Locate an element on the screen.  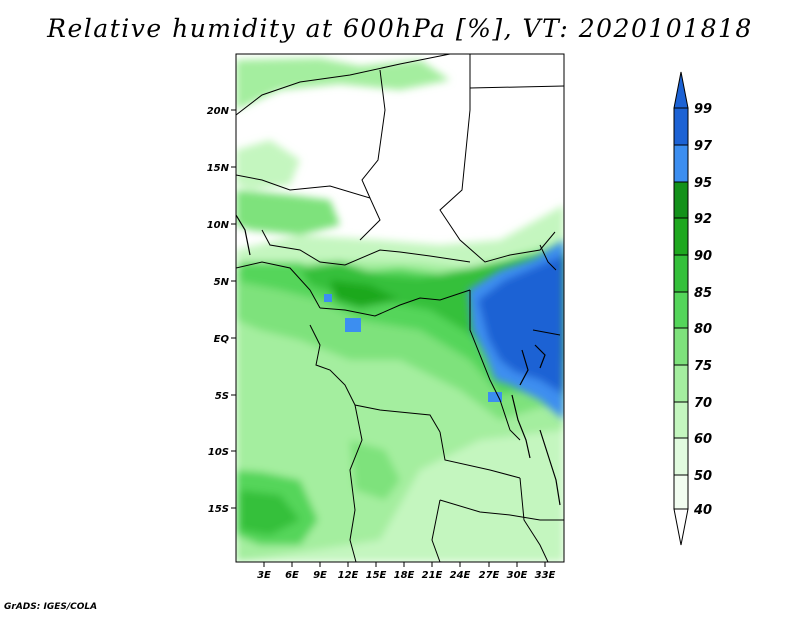
lat-label: 15N is located at coordinates (218, 168).